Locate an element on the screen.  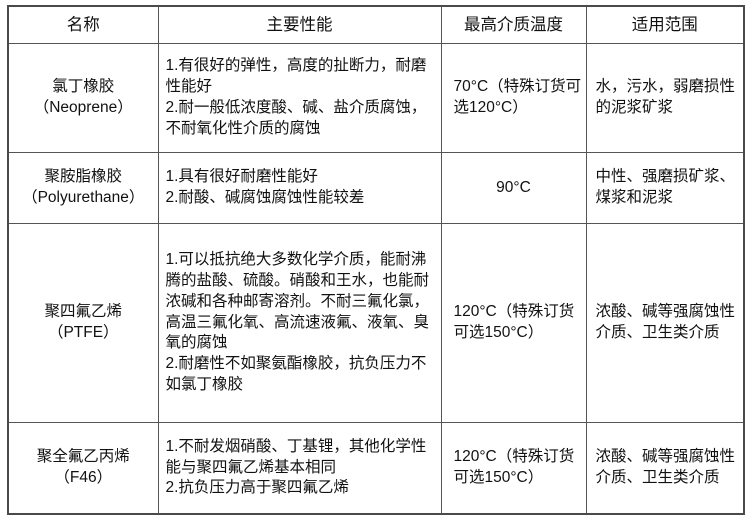
table-header: 名称 主要性能 最高介质温度 适用范围 is located at coordinates (376, 24).